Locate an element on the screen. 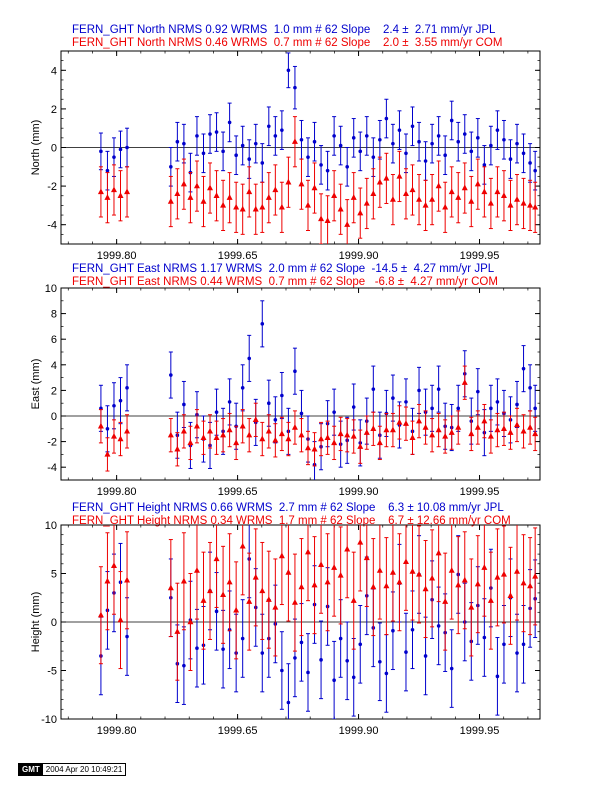 The width and height of the screenshot is (612, 792). north-xtick-label: 1999.65 is located at coordinates (238, 256).